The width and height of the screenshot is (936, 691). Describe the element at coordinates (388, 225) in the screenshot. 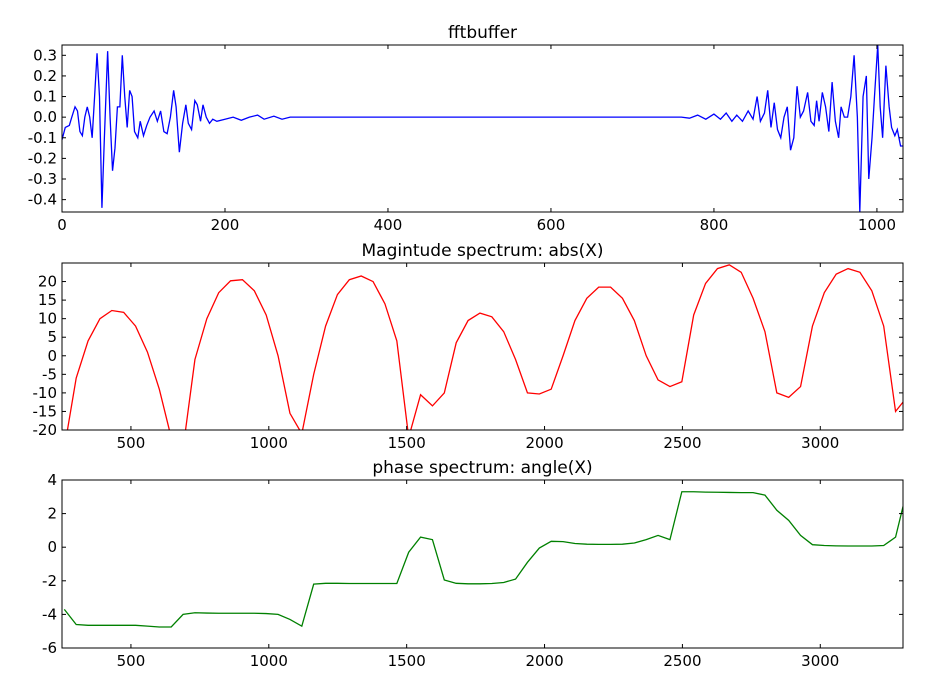

I see `x-tick-label: 400` at that location.